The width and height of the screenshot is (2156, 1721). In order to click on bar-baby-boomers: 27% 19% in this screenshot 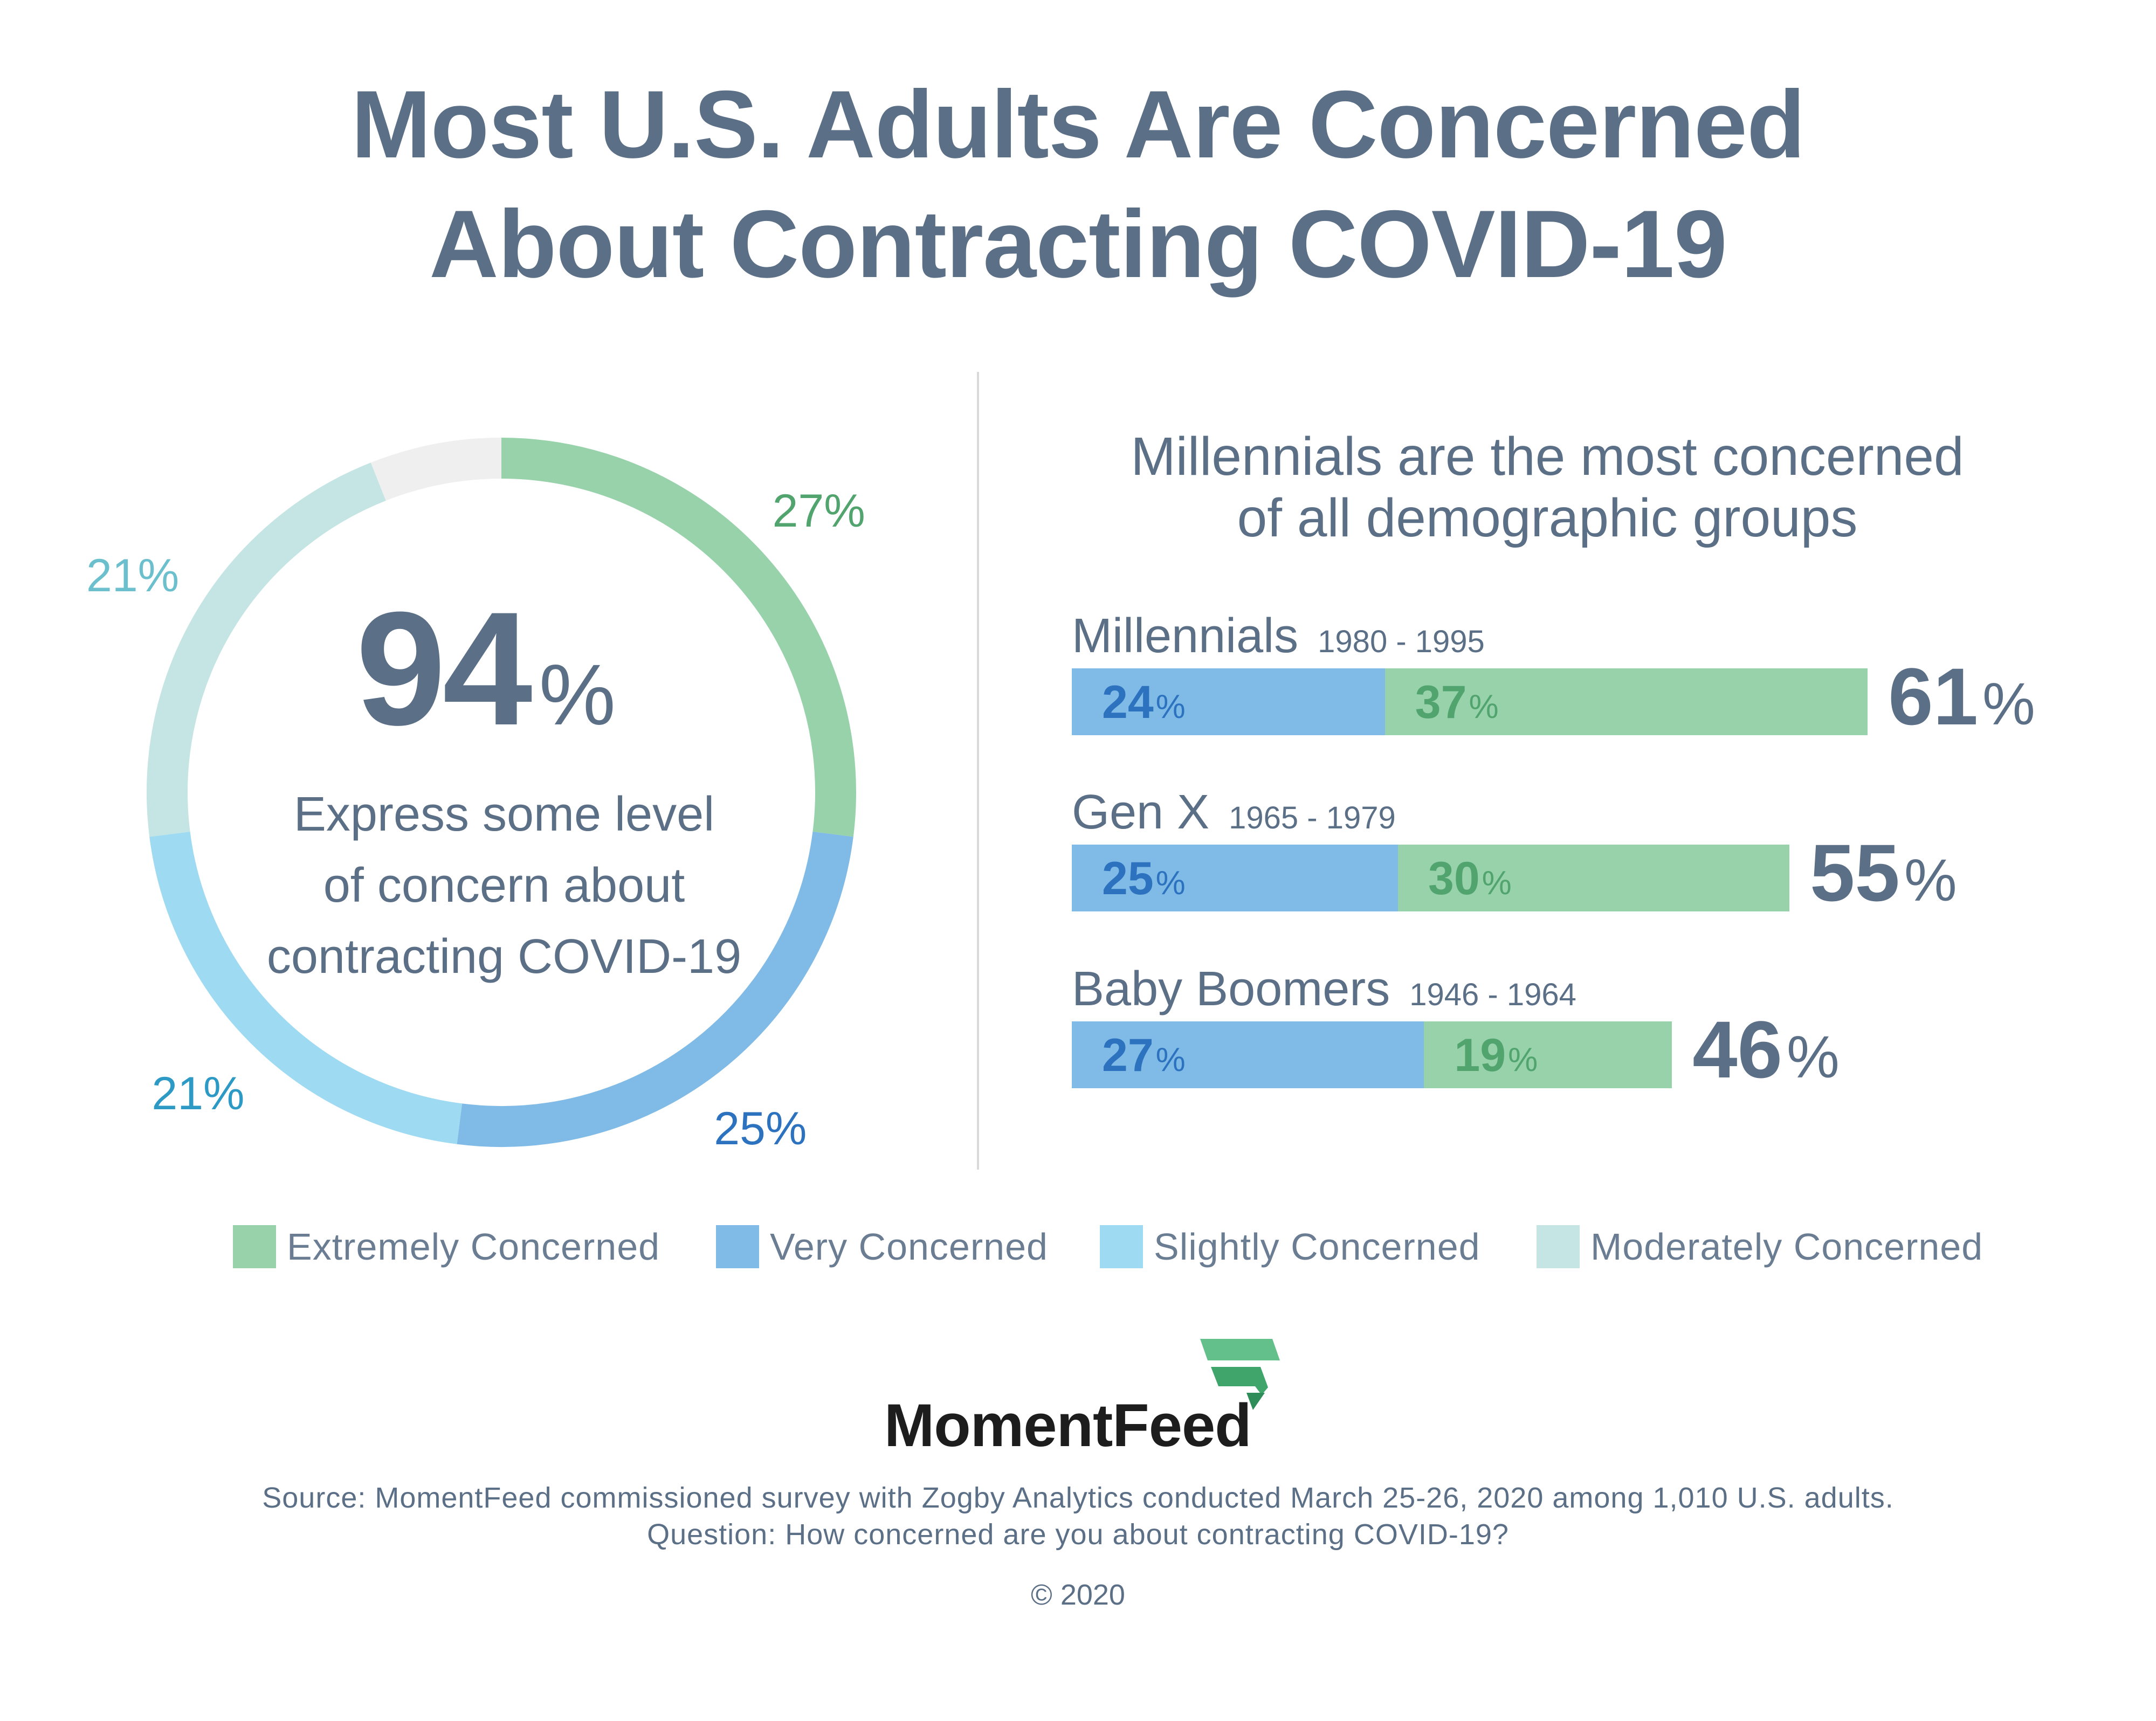, I will do `click(1372, 1054)`.